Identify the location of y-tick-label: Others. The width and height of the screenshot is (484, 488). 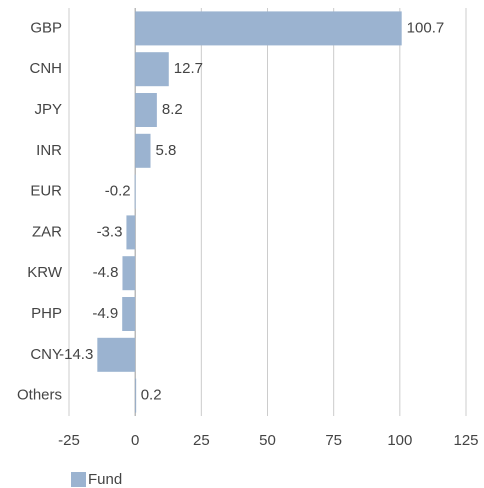
(39, 395).